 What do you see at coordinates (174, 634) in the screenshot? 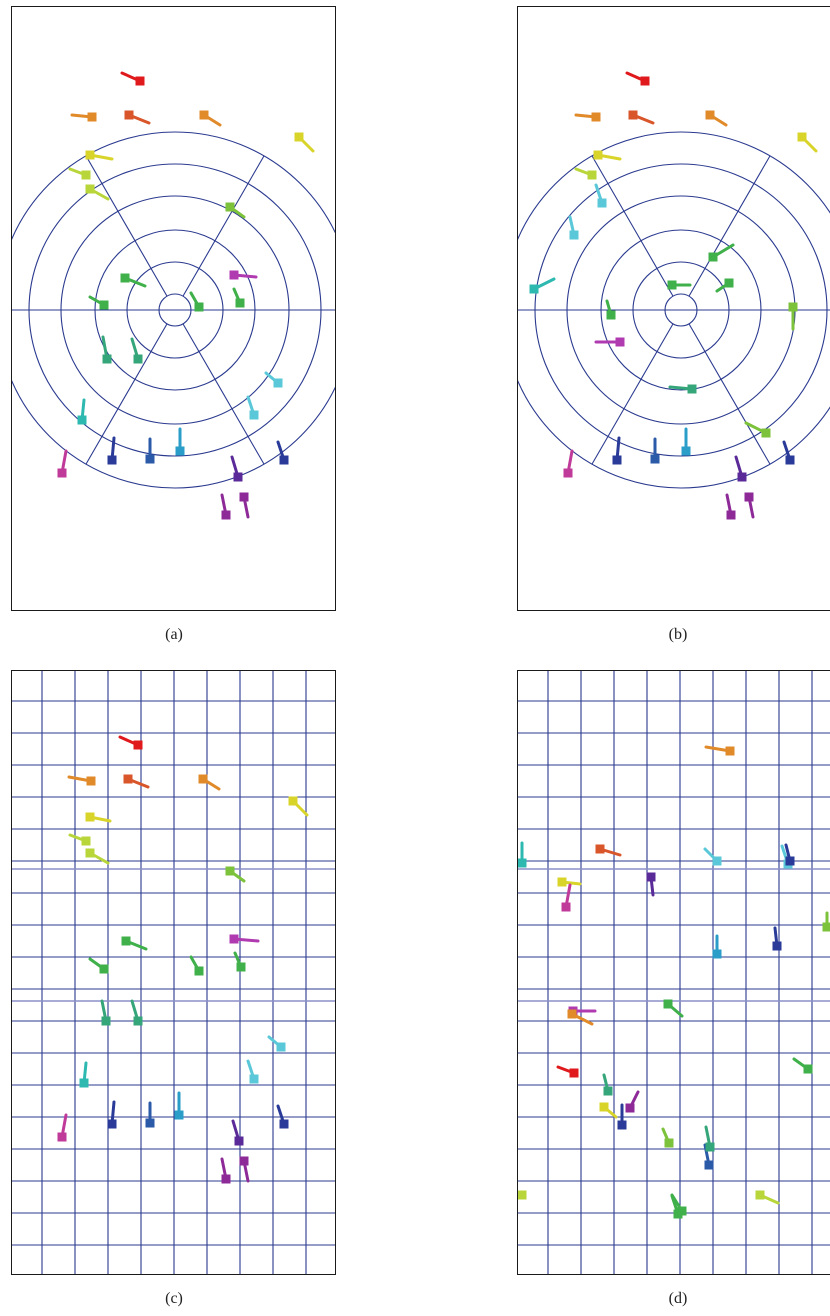
I see `caption-a: (a)` at bounding box center [174, 634].